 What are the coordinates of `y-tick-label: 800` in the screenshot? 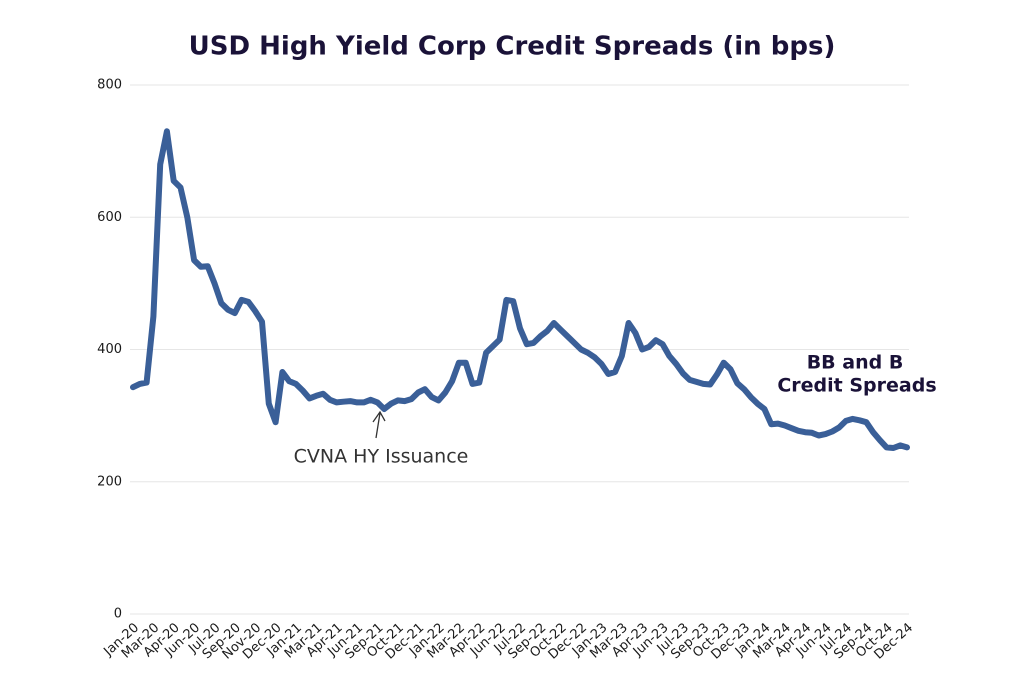 It's located at (109, 85).